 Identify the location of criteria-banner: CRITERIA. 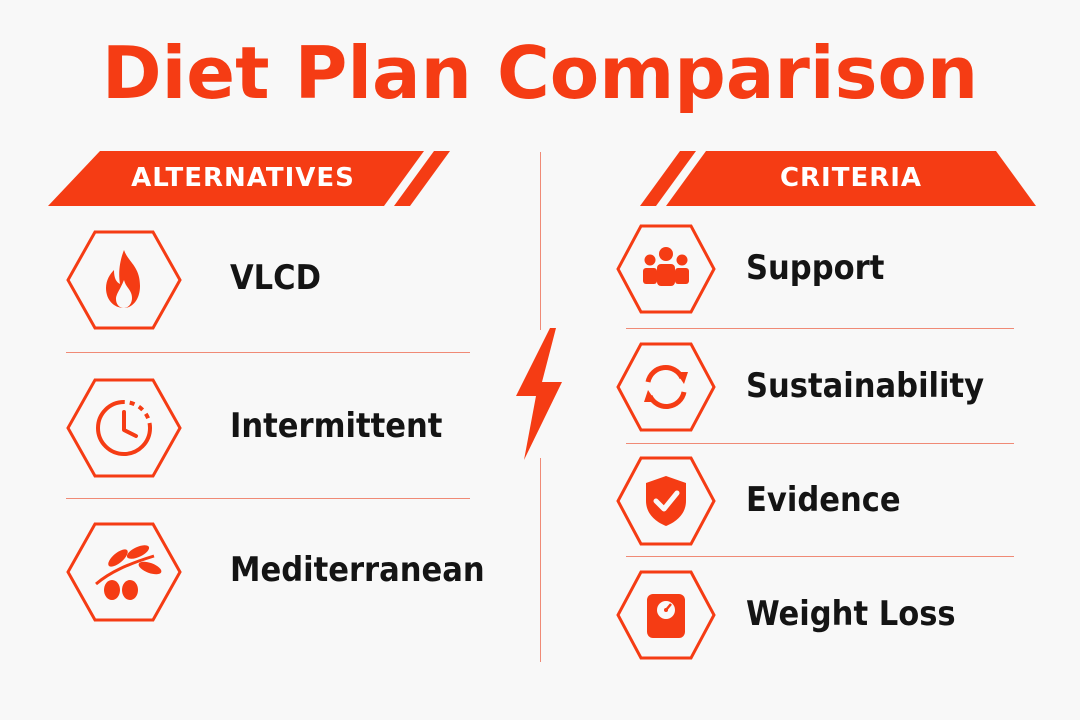
(839, 178).